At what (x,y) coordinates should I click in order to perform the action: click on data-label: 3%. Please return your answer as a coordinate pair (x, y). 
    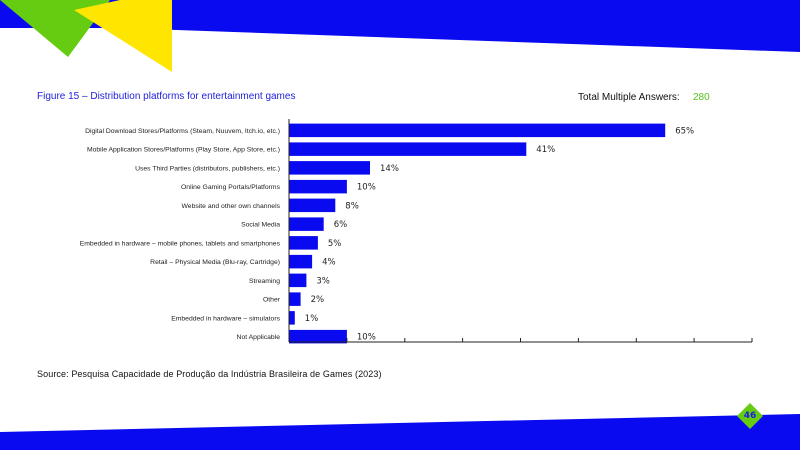
    Looking at the image, I should click on (323, 281).